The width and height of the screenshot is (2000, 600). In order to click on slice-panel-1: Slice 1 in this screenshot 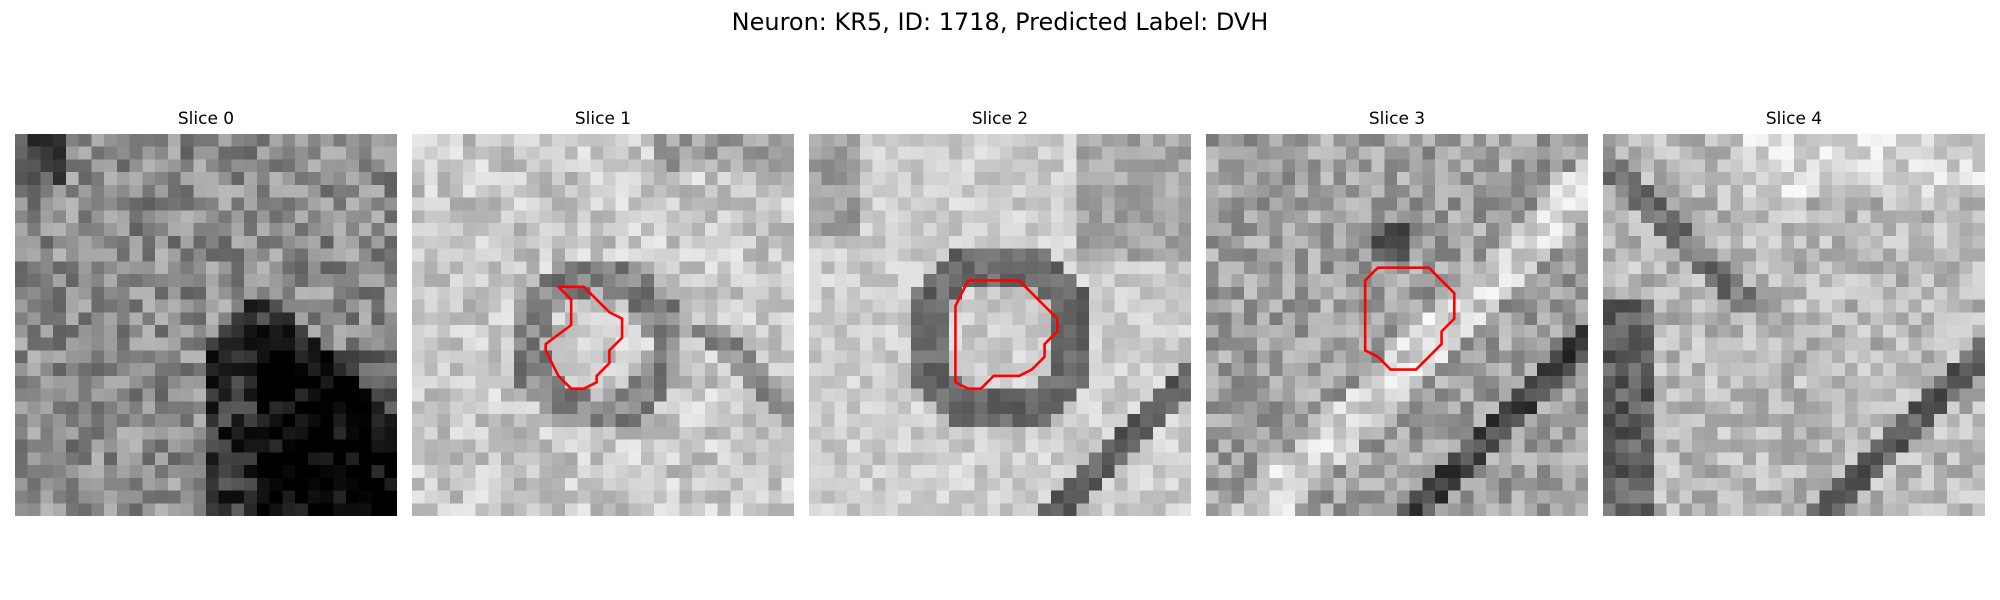, I will do `click(603, 312)`.